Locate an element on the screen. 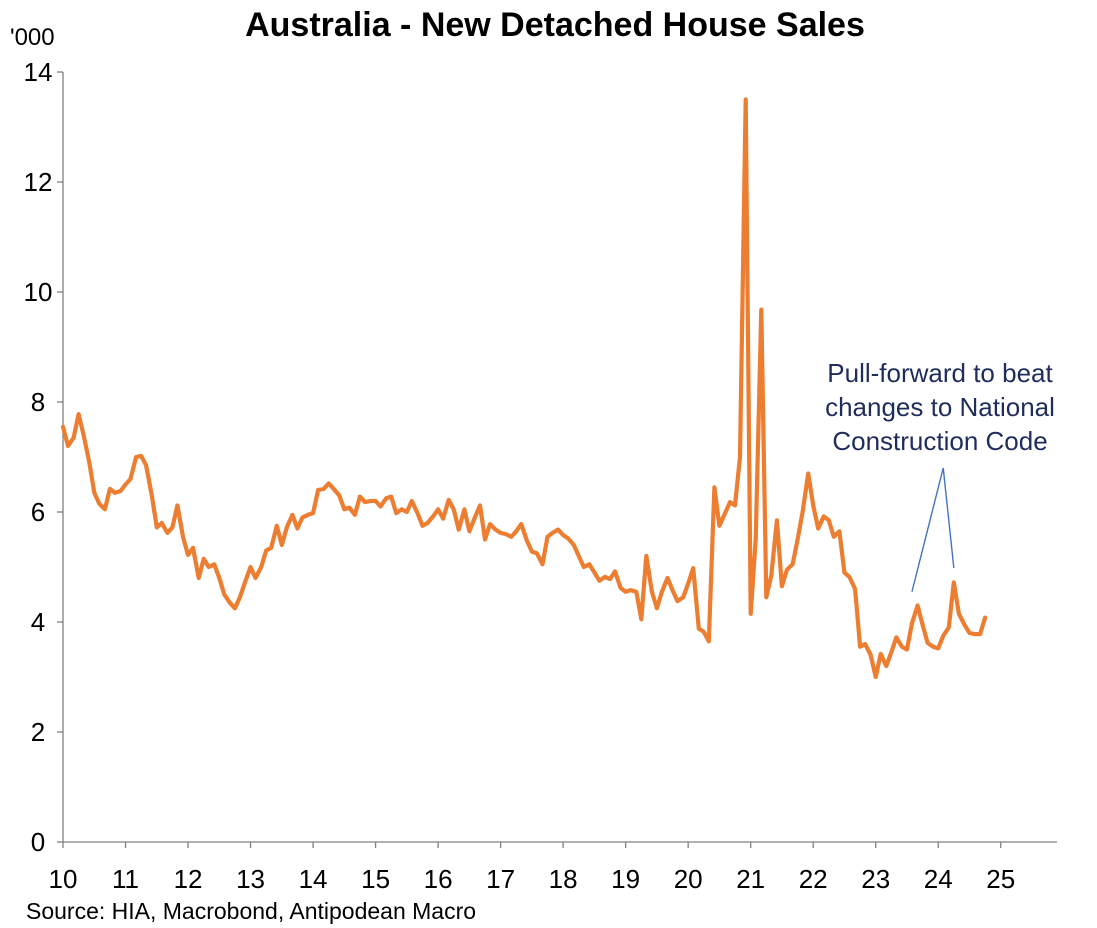 The image size is (1097, 928). y-tick-label: 8 is located at coordinates (38, 402).